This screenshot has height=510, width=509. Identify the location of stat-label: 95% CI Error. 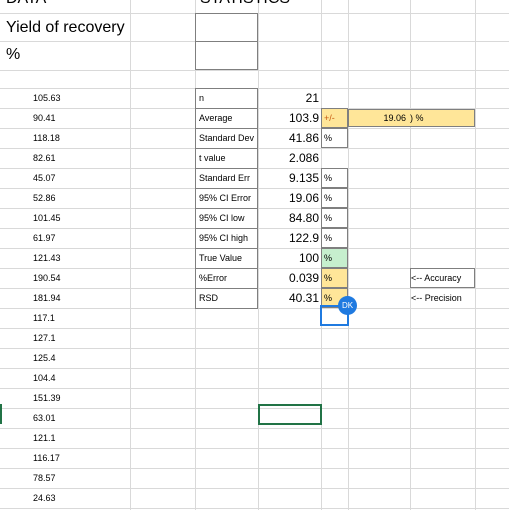
(226, 198).